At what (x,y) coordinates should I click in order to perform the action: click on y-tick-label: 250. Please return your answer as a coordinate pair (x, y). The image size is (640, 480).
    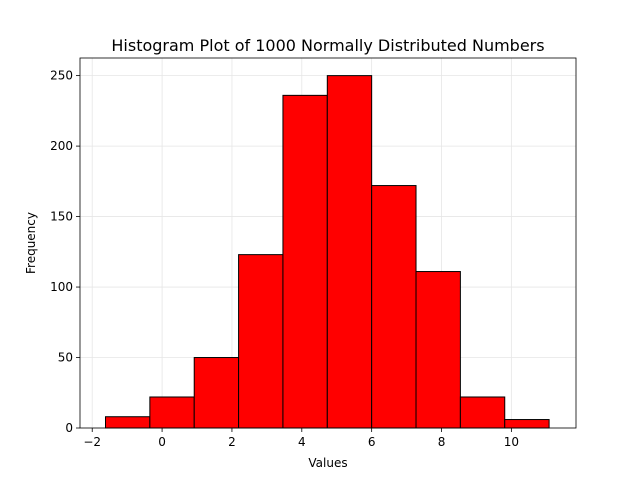
    Looking at the image, I should click on (61, 76).